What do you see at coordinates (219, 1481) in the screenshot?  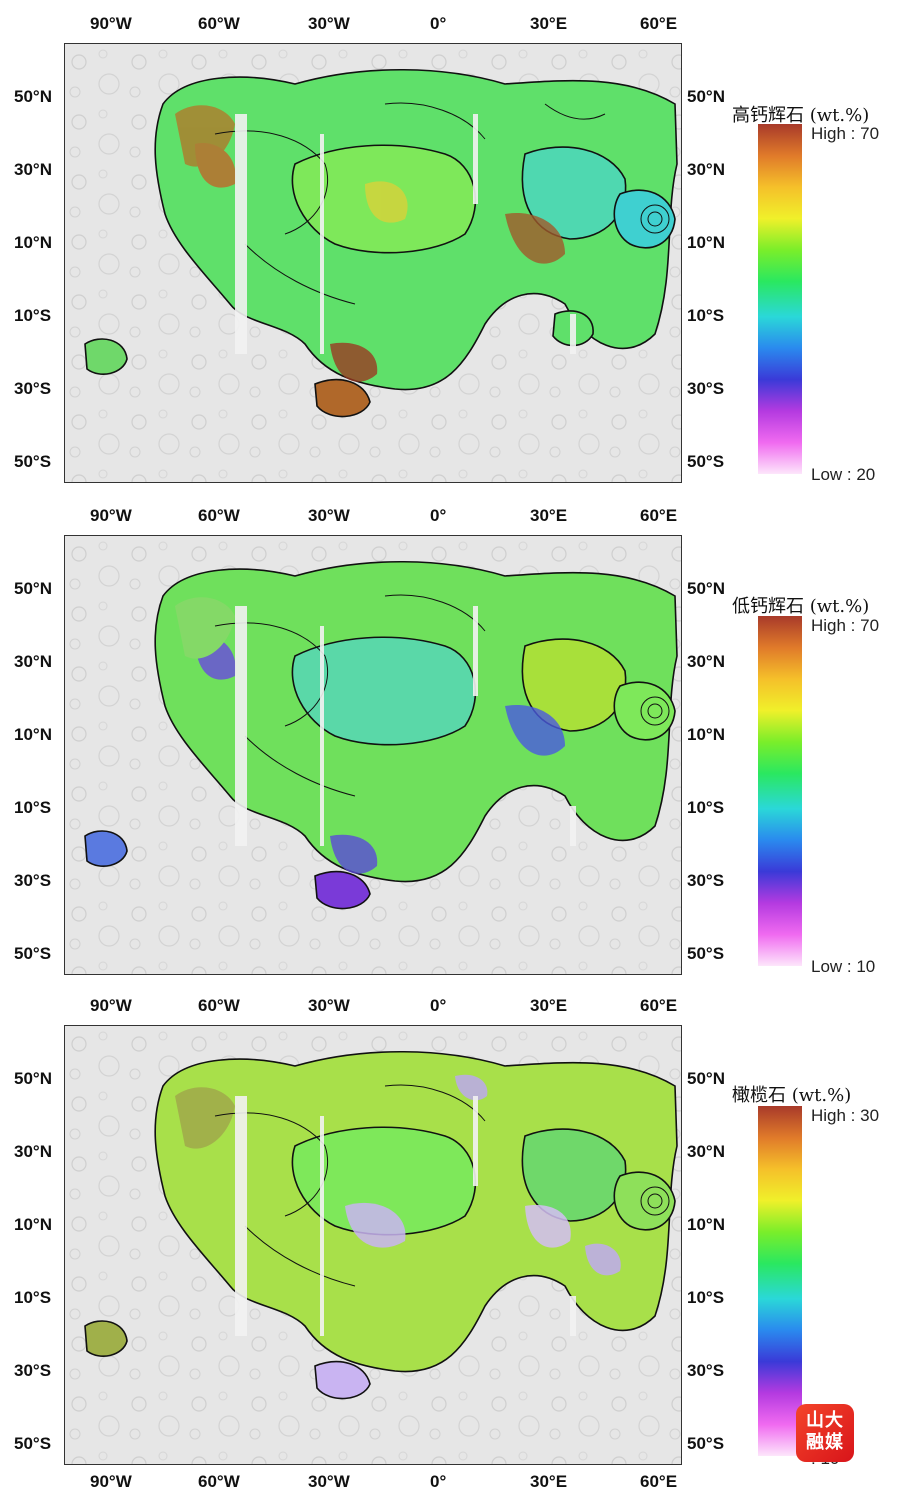 I see `lon-label-bottom: 60°W` at bounding box center [219, 1481].